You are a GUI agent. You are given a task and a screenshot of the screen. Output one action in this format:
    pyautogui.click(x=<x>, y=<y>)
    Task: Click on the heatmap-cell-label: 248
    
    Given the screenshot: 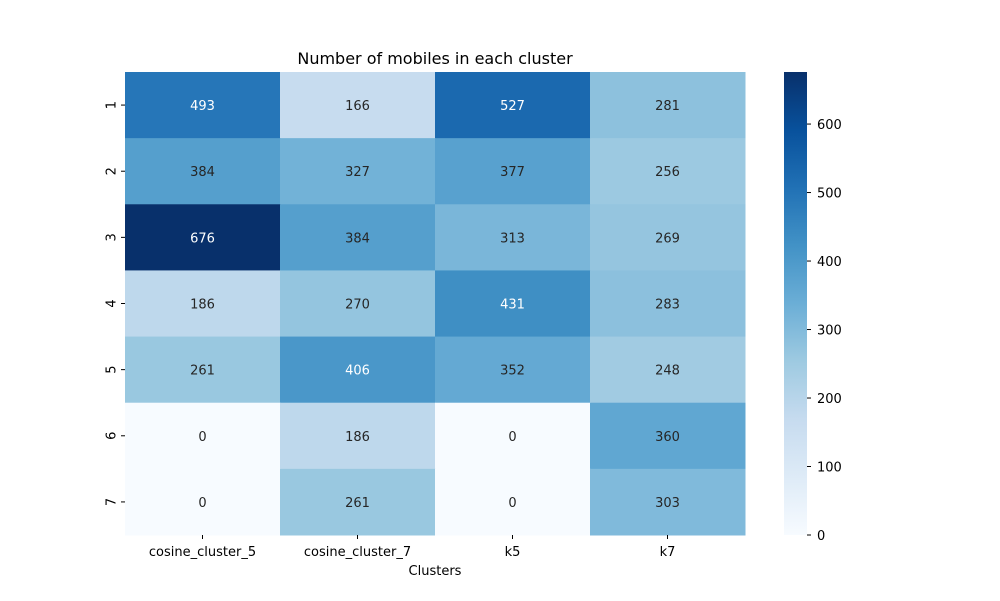 What is the action you would take?
    pyautogui.click(x=667, y=371)
    